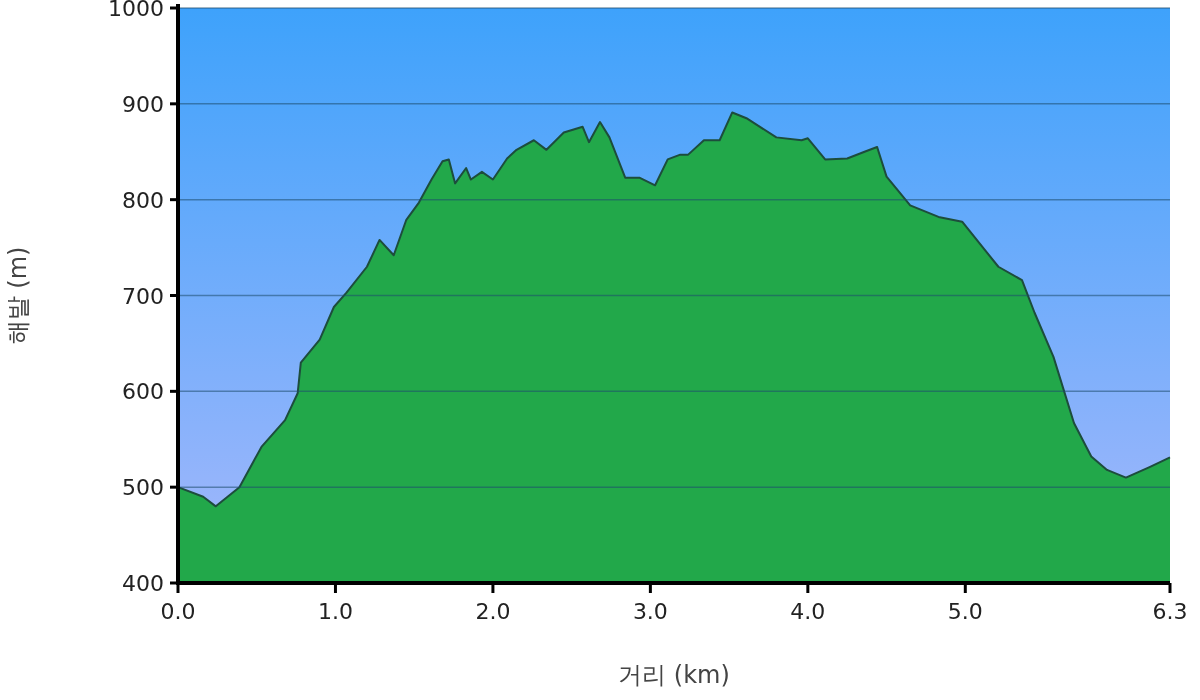 The image size is (1200, 700). Describe the element at coordinates (650, 611) in the screenshot. I see `x-tick-label: 3.0` at that location.